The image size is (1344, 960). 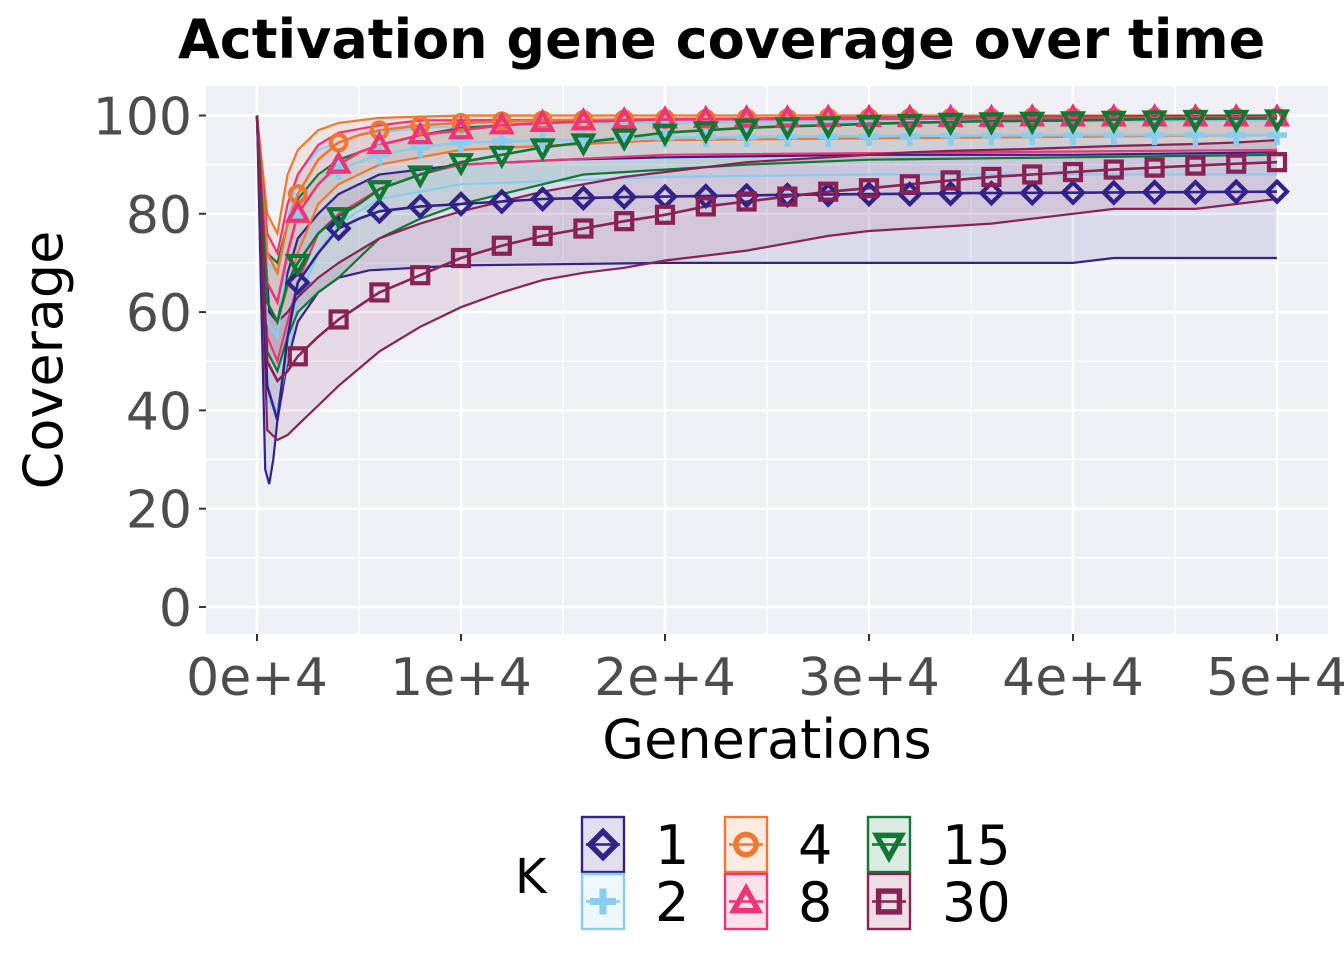 What do you see at coordinates (976, 902) in the screenshot?
I see `legend-label: 30` at bounding box center [976, 902].